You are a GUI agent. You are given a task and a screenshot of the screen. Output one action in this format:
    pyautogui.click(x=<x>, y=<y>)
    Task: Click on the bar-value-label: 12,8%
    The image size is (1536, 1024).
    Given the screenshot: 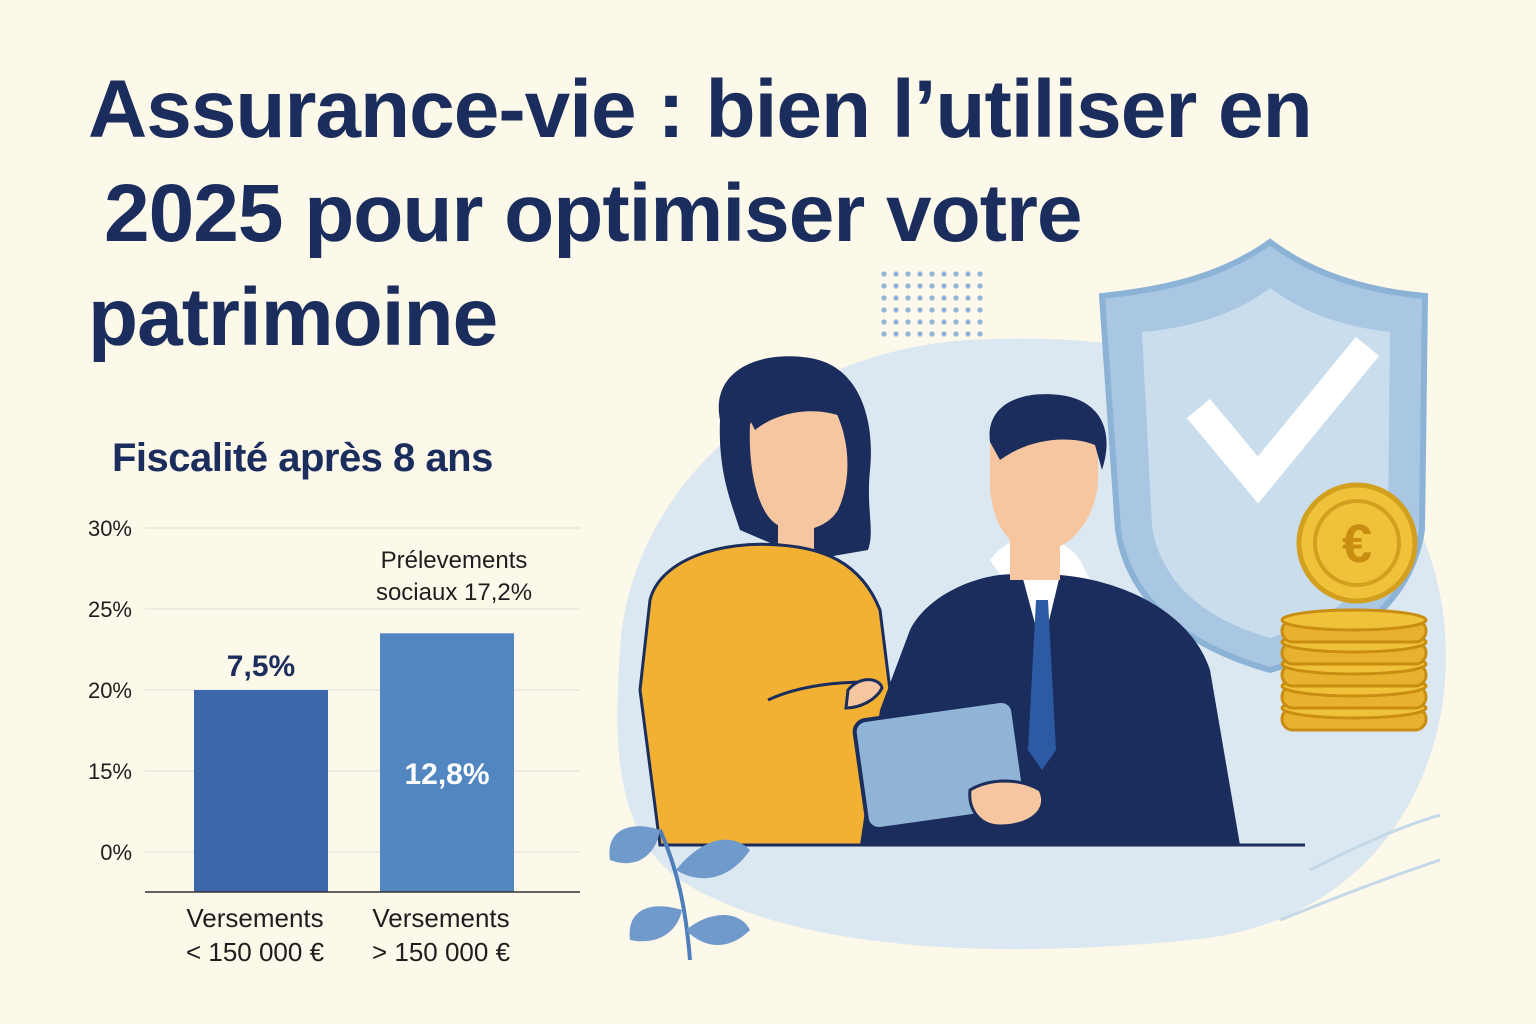 What is the action you would take?
    pyautogui.click(x=446, y=774)
    